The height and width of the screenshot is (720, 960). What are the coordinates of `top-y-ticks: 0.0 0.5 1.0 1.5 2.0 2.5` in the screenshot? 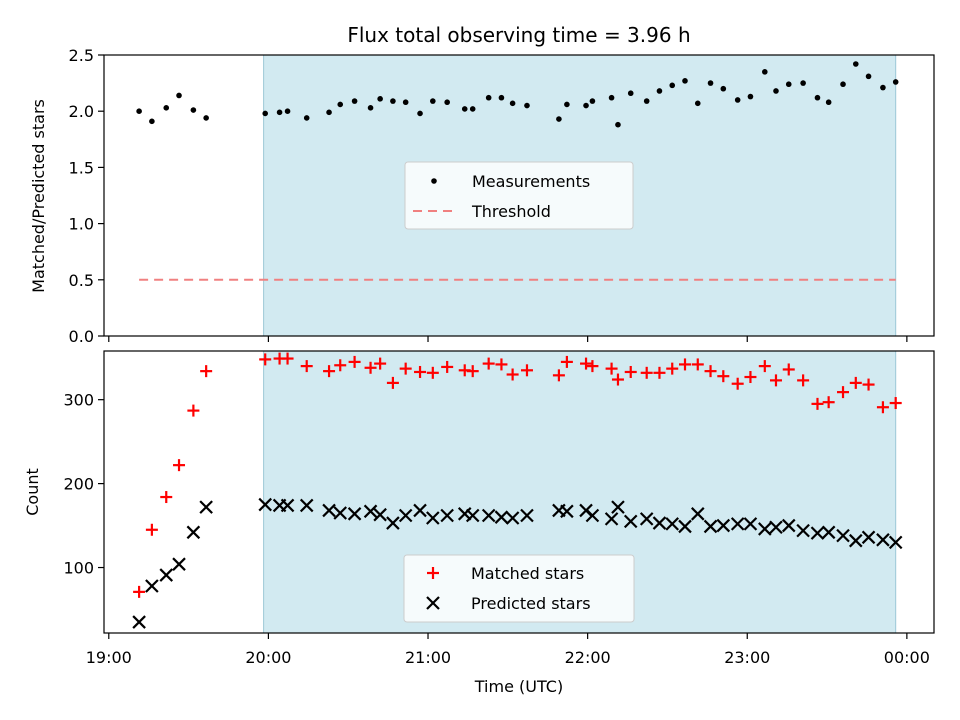 It's located at (86, 196).